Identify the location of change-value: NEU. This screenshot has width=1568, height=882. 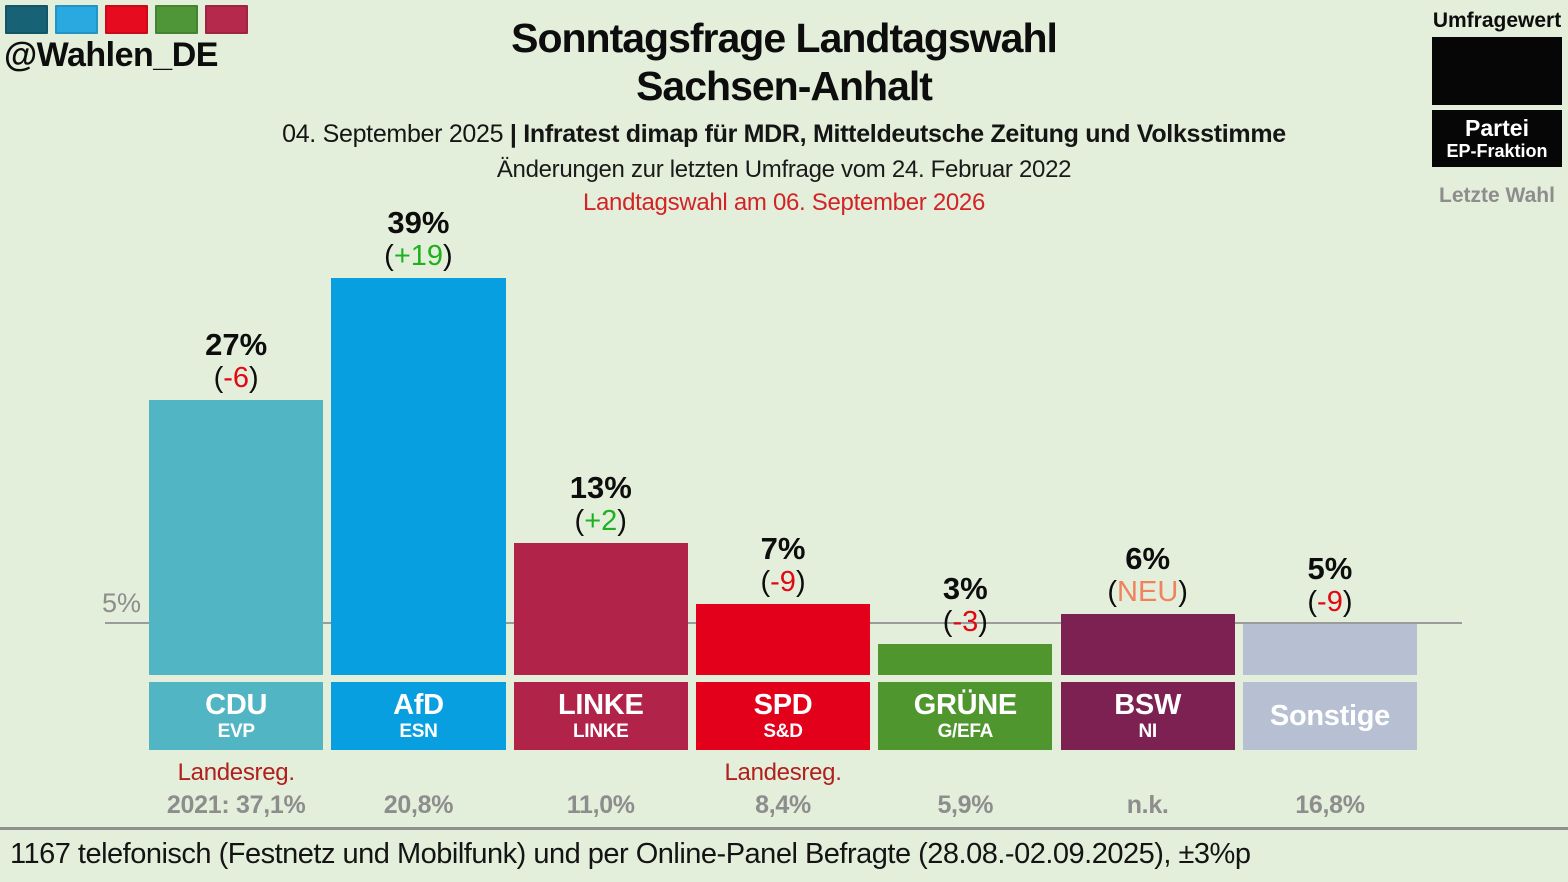
(1148, 591).